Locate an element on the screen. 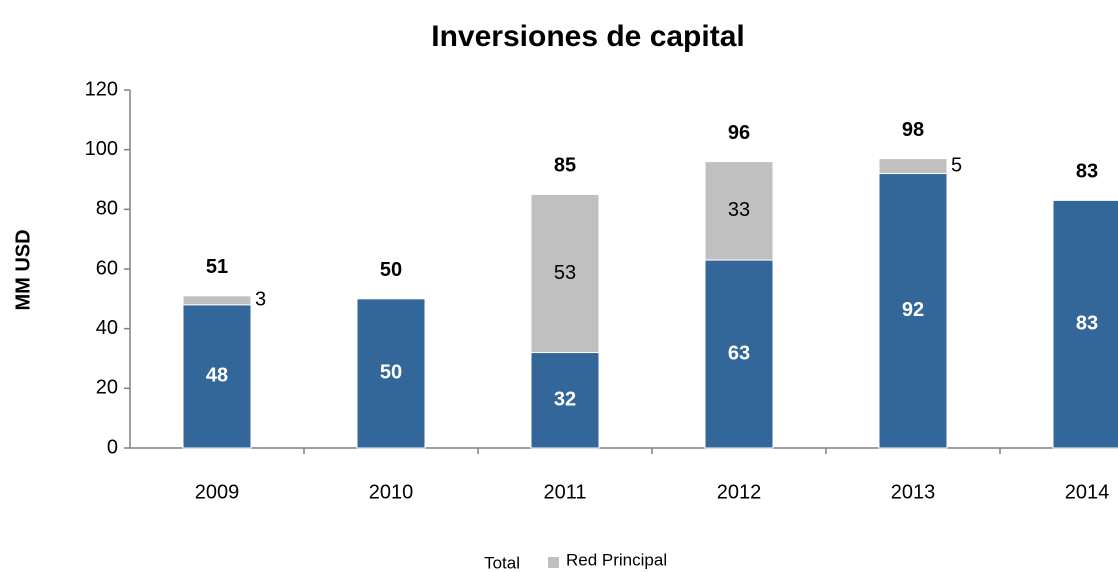  y-tick-label: 80 is located at coordinates (107, 209).